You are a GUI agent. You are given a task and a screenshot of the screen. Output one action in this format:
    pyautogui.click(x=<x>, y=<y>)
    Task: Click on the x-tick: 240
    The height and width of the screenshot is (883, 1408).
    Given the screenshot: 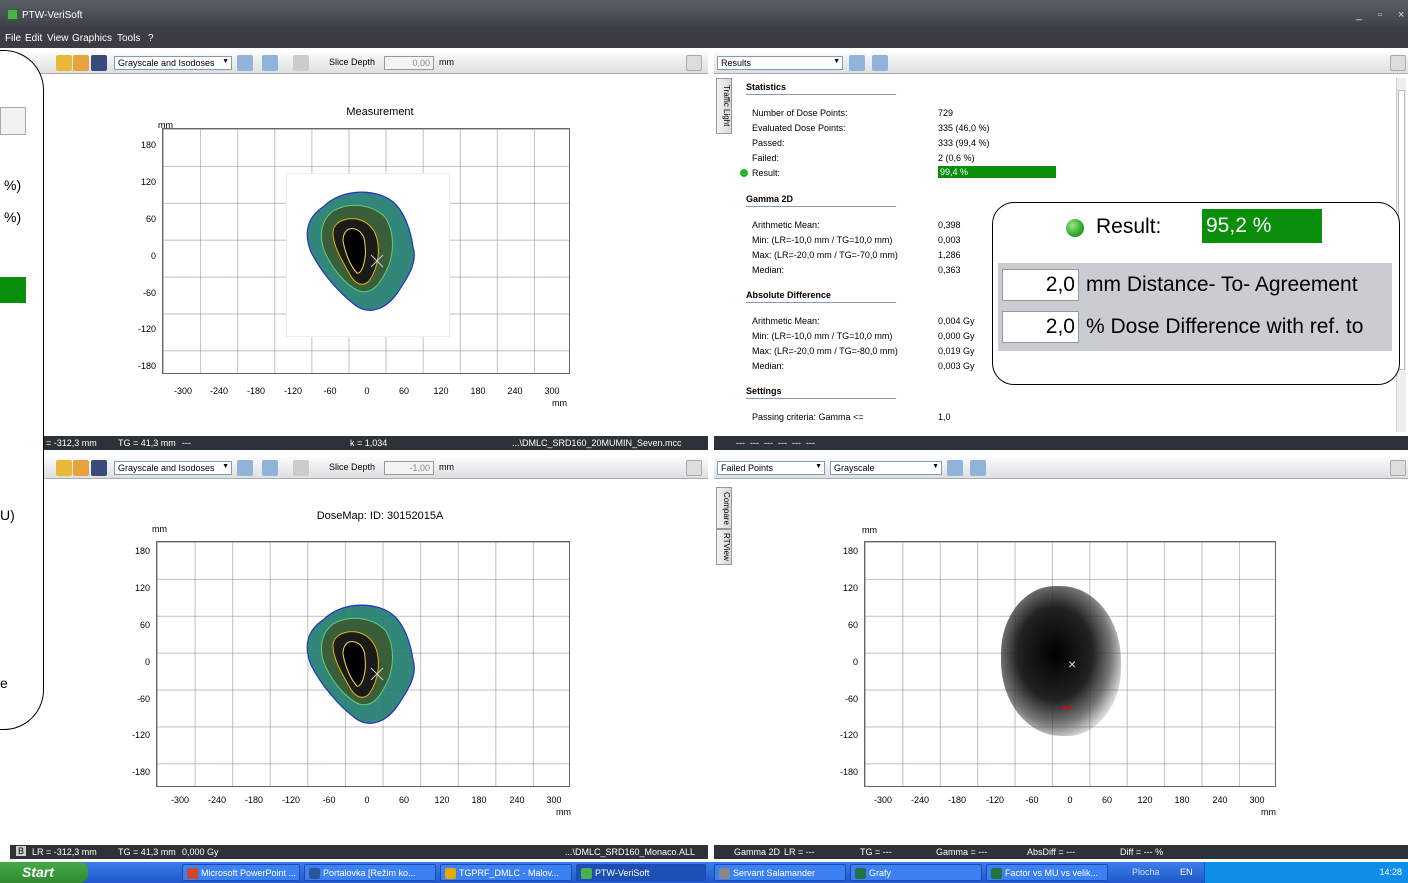 What is the action you would take?
    pyautogui.click(x=517, y=800)
    